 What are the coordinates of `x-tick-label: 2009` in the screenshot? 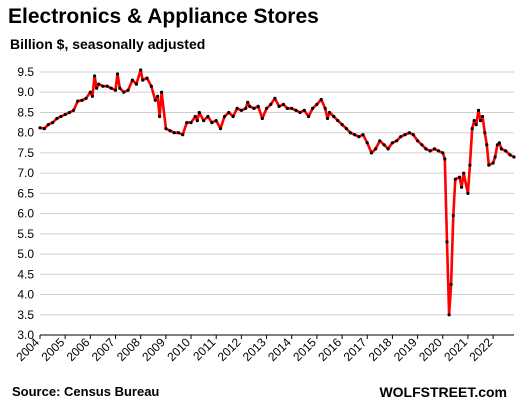 It's located at (153, 349).